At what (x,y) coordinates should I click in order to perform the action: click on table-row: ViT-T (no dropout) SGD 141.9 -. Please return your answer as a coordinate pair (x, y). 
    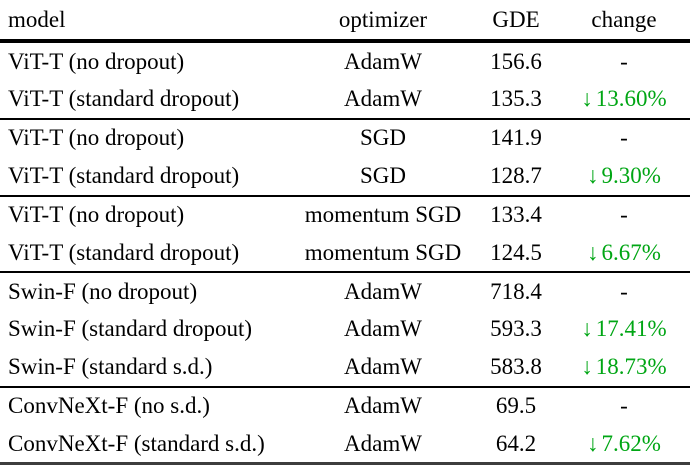
    Looking at the image, I should click on (345, 138).